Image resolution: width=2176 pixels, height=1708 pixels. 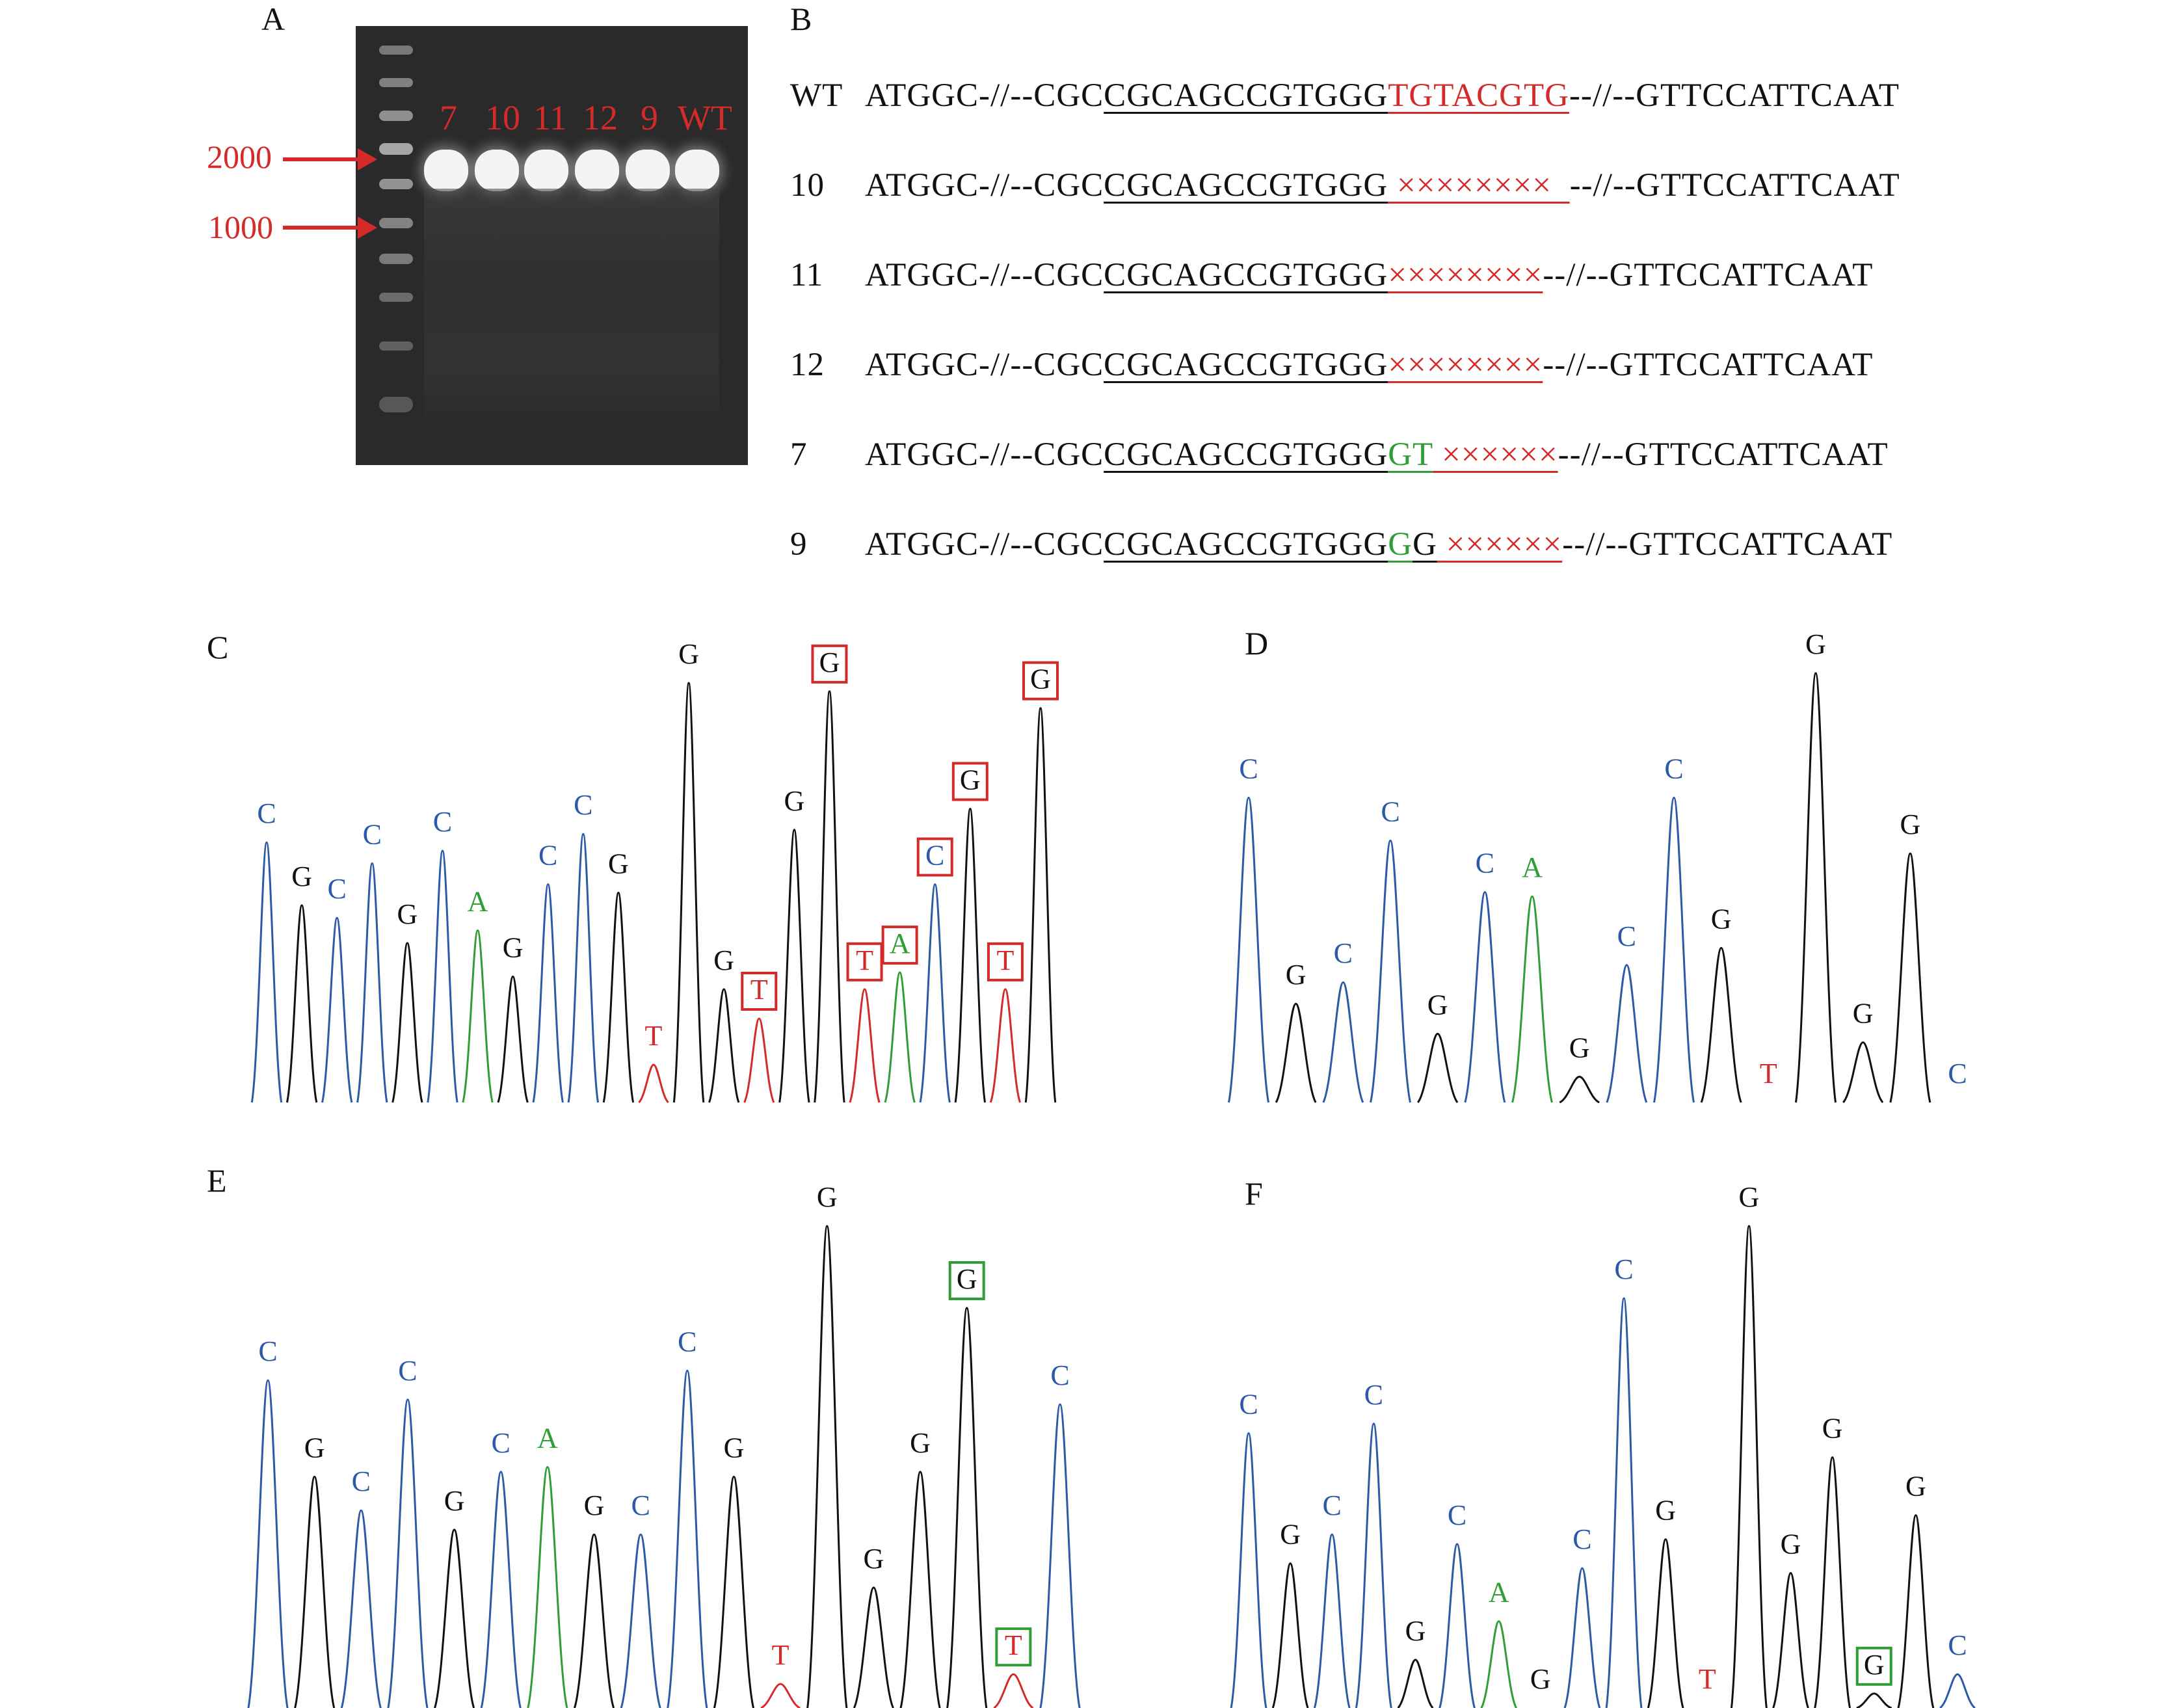 I want to click on marker-1000-label: 1000, so click(x=240, y=227).